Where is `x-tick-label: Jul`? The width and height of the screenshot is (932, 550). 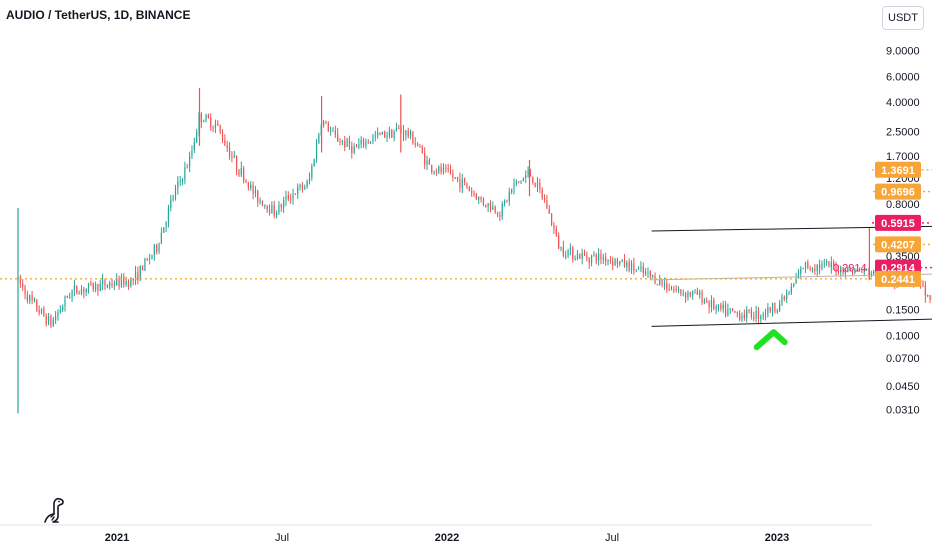 x-tick-label: Jul is located at coordinates (612, 538).